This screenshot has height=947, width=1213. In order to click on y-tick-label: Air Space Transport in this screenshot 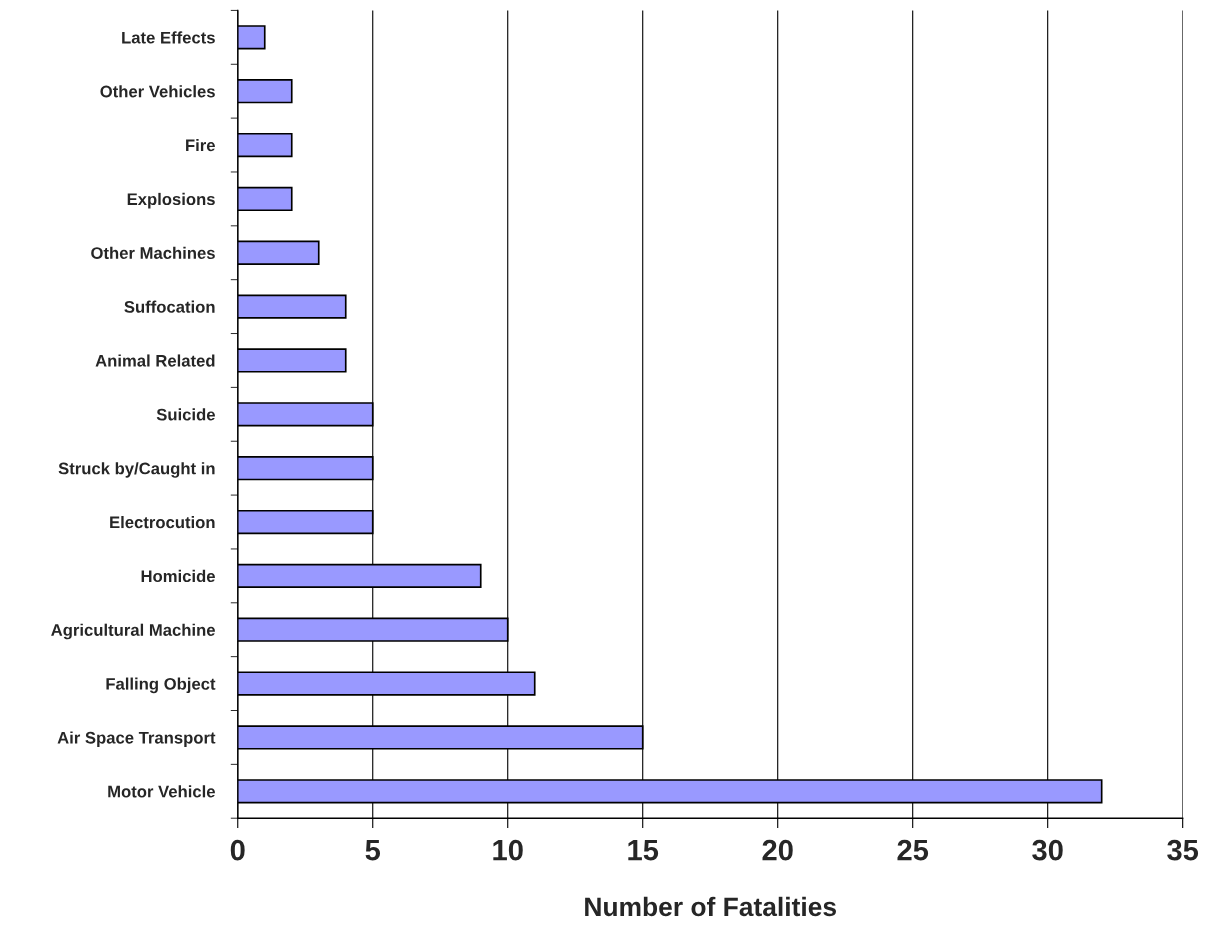, I will do `click(136, 739)`.